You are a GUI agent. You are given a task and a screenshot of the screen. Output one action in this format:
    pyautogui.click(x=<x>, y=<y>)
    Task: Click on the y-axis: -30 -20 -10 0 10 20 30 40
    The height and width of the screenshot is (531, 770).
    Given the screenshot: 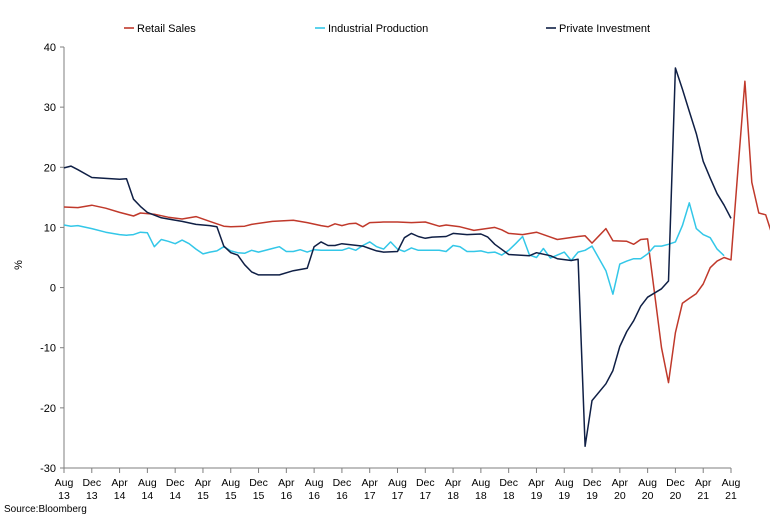 What is the action you would take?
    pyautogui.click(x=52, y=258)
    